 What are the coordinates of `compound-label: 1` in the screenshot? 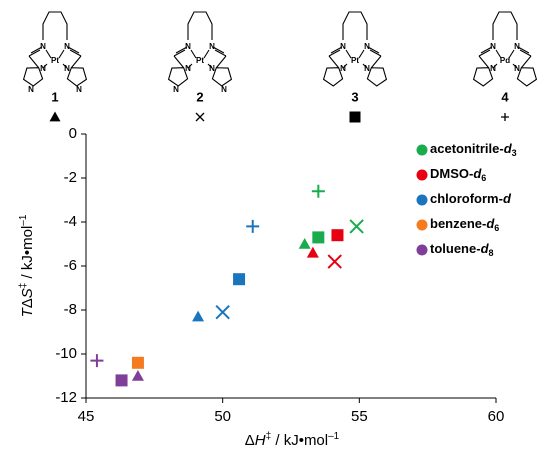 It's located at (54, 96).